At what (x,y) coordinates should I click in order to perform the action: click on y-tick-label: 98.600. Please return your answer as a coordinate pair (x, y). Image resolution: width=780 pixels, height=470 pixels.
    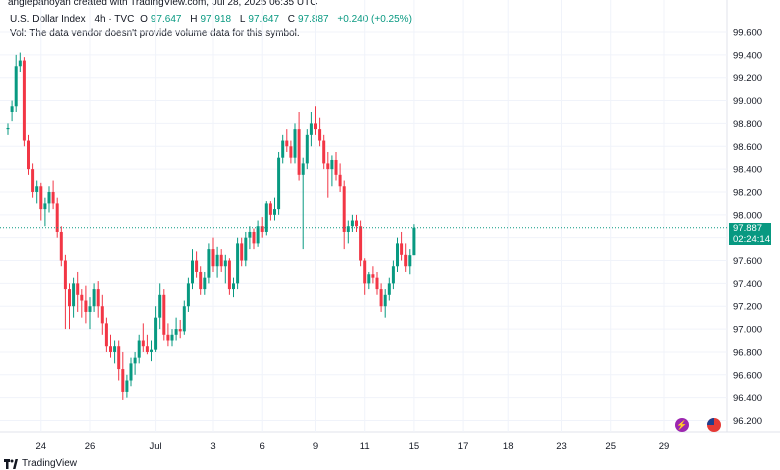
    Looking at the image, I should click on (747, 147).